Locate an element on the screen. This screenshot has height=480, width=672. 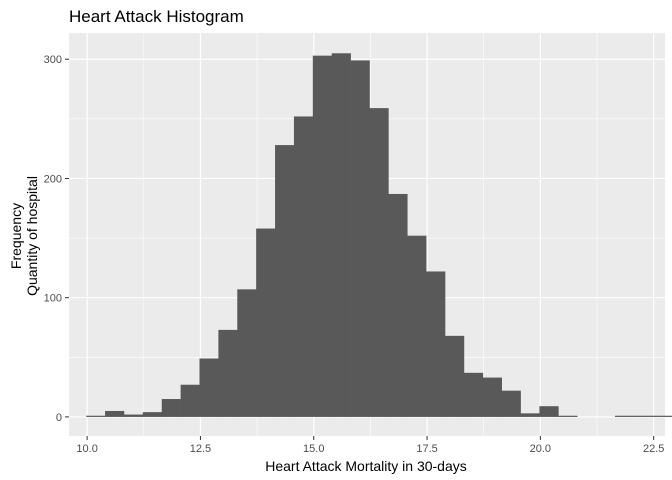
y-tick-label: 200 is located at coordinates (53, 179).